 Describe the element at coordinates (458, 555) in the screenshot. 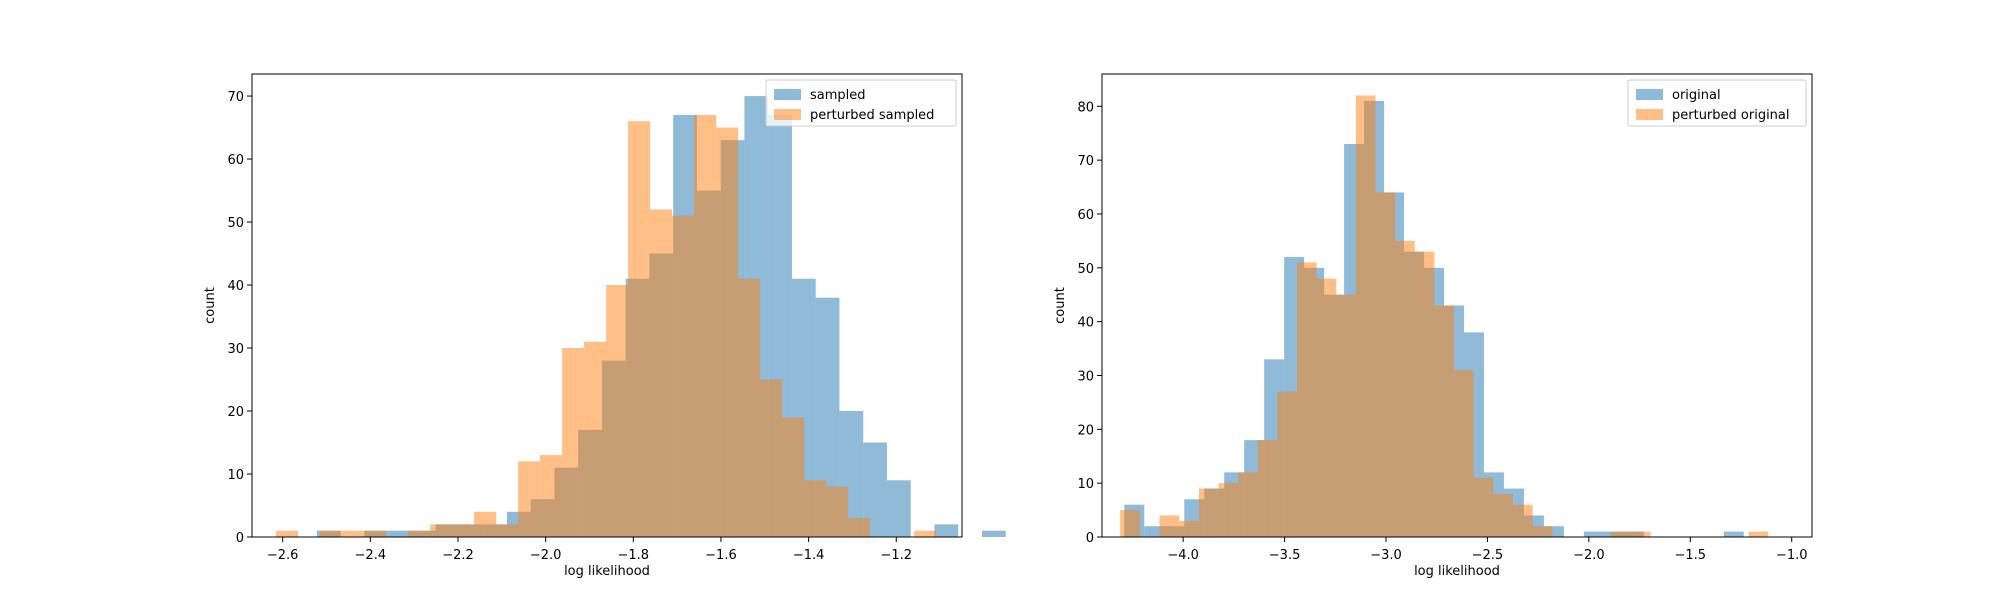

I see `x-tick-label: −2.2` at that location.